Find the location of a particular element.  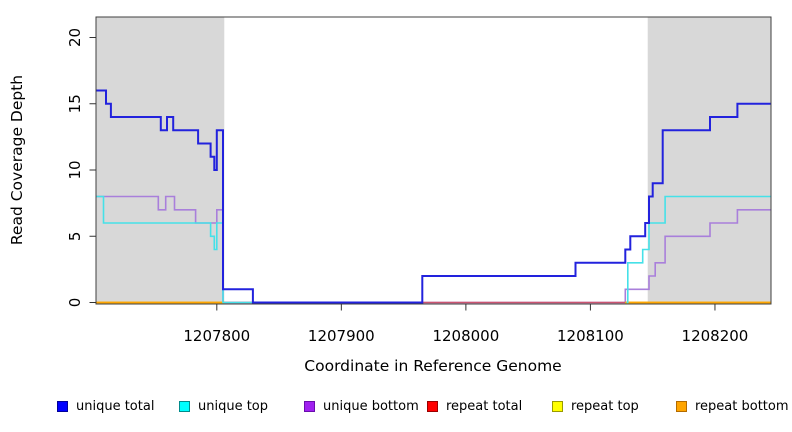

legend-swatch-unique-bottom is located at coordinates (309, 406).